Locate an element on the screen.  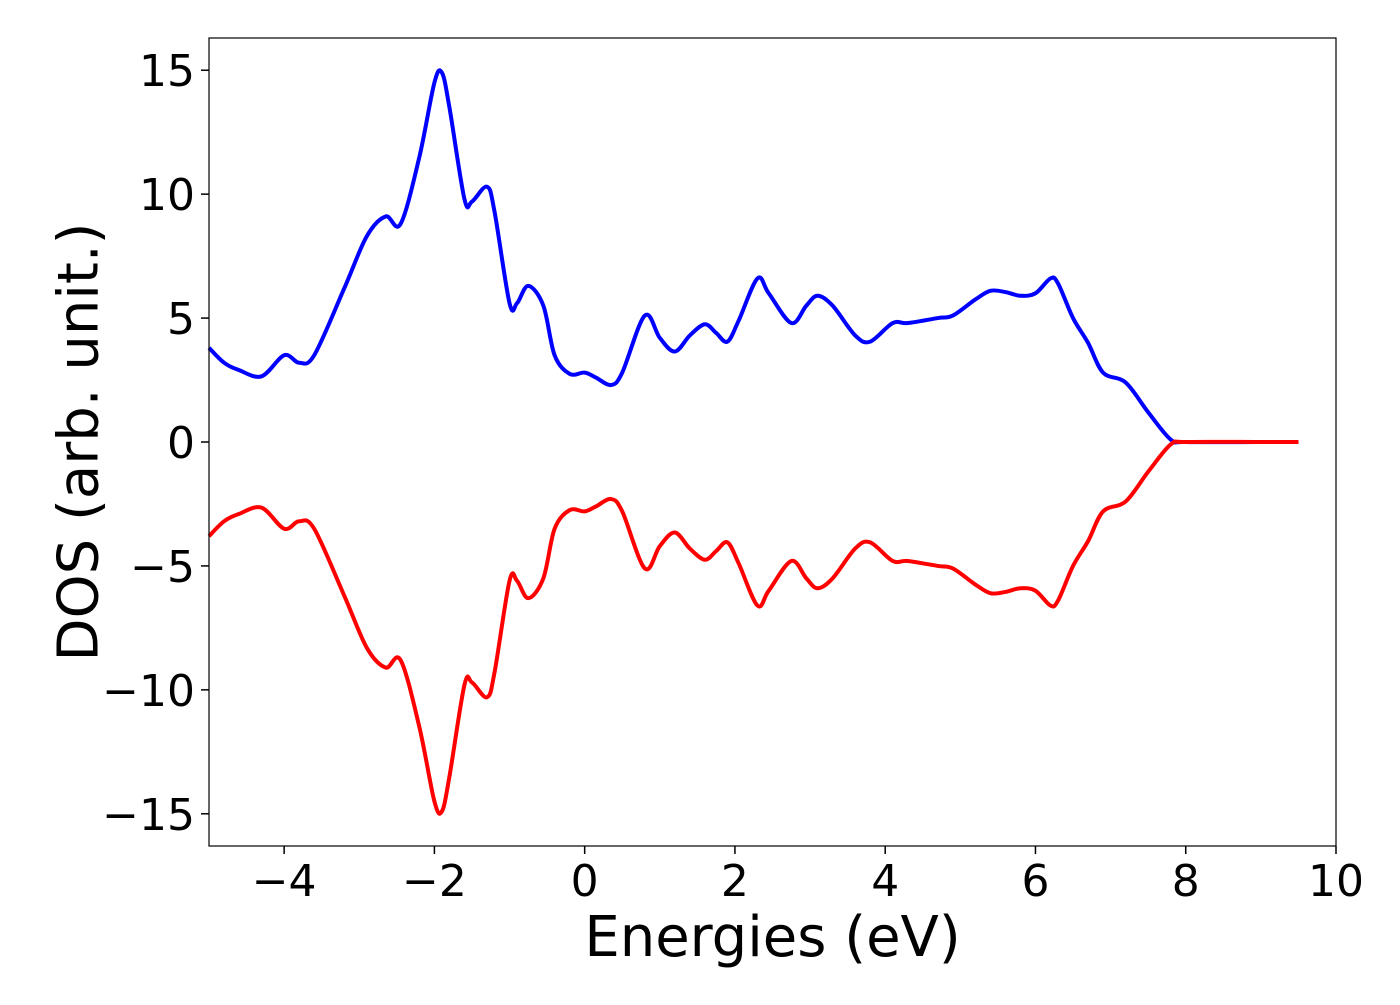
y-axis-ticks: −15 −10 −5 0 5 10 15 is located at coordinates (155, 443).